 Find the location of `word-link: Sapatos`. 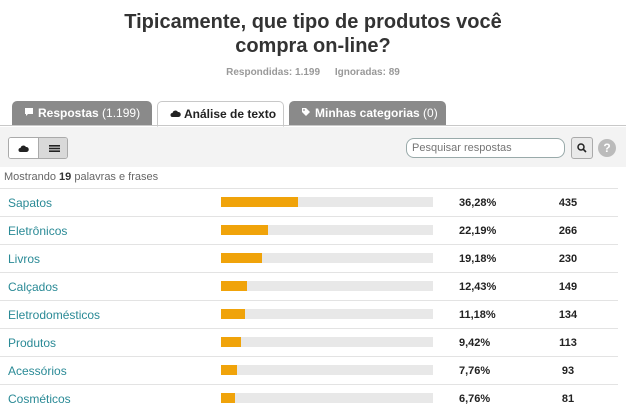

word-link: Sapatos is located at coordinates (30, 203).